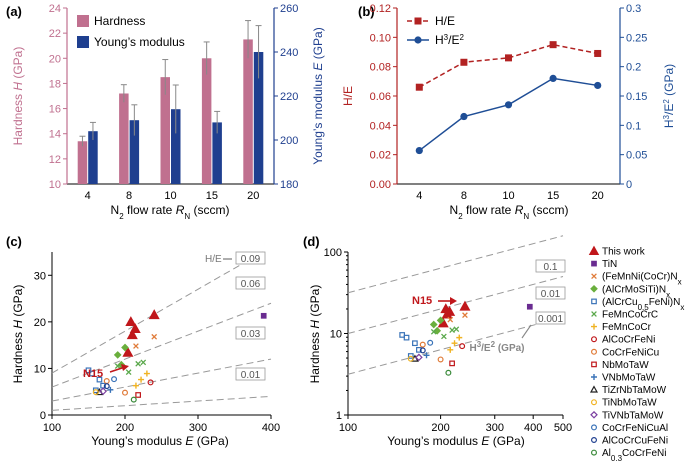 This screenshot has height=463, width=700. What do you see at coordinates (636, 97) in the screenshot?
I see `y2-tick-label: 0.15` at bounding box center [636, 97].